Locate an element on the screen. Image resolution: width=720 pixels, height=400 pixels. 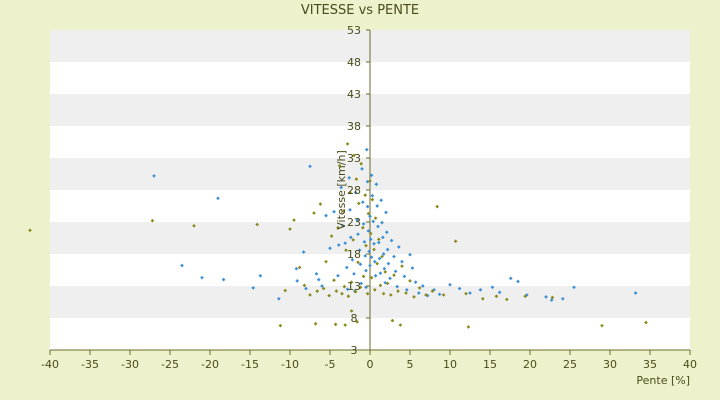
x-axis-ticks: -40 -35 -30 -25 -20 -15 -10 -5 0 5 10 15 20 25 30 35 40 is located at coordinates (369, 360).